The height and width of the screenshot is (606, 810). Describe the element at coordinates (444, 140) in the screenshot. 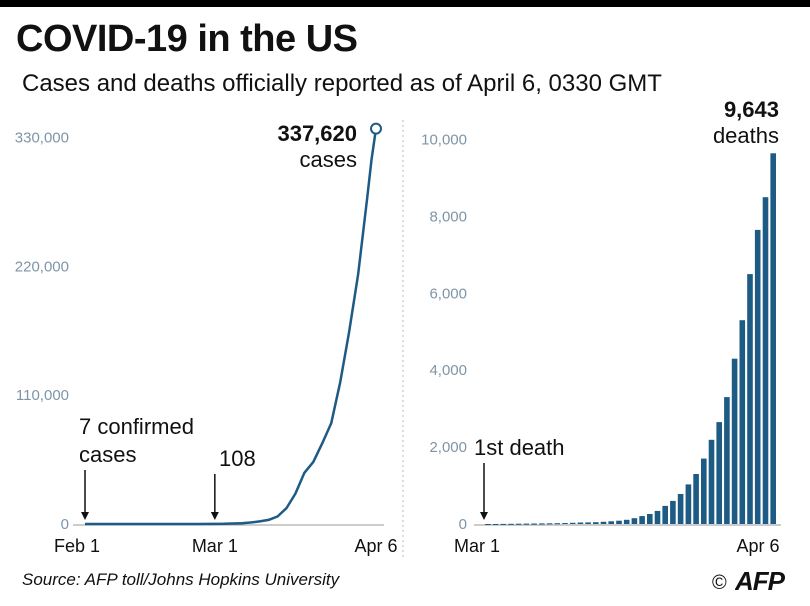

I see `deaths-y-tick-label: 10,000` at that location.